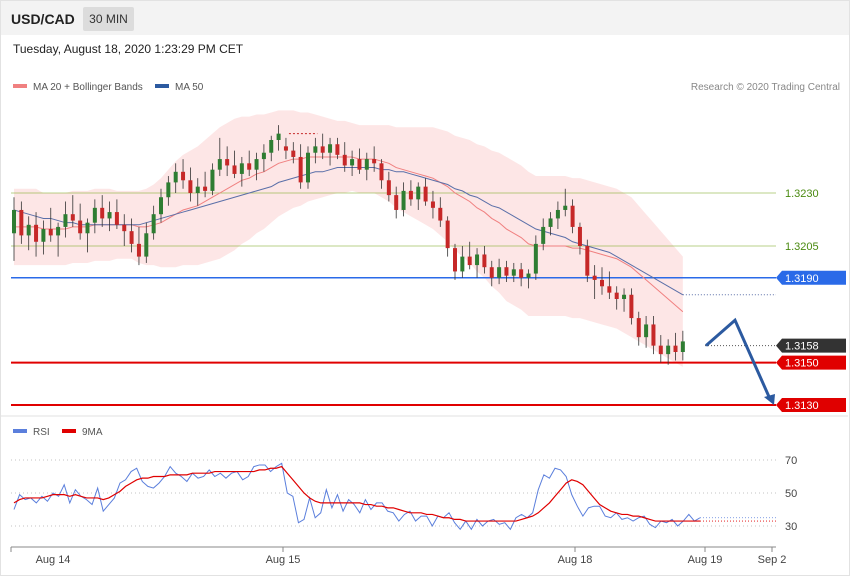 Image resolution: width=850 pixels, height=576 pixels. Describe the element at coordinates (43, 19) in the screenshot. I see `symbol-title: USD/CAD` at that location.